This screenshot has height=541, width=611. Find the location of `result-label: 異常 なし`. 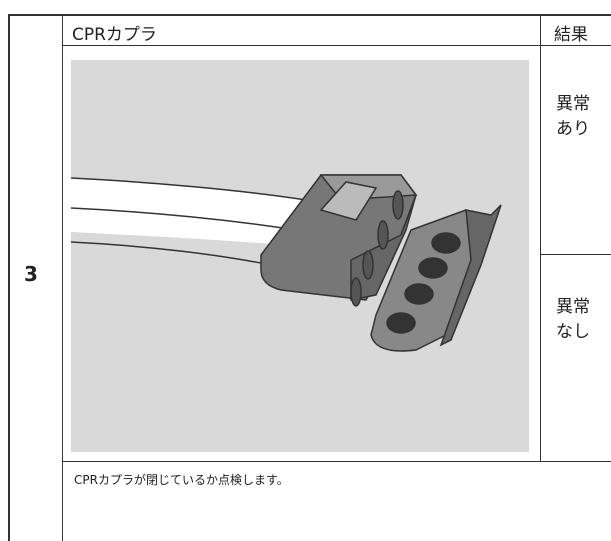

result-label: 異常 なし is located at coordinates (573, 320).